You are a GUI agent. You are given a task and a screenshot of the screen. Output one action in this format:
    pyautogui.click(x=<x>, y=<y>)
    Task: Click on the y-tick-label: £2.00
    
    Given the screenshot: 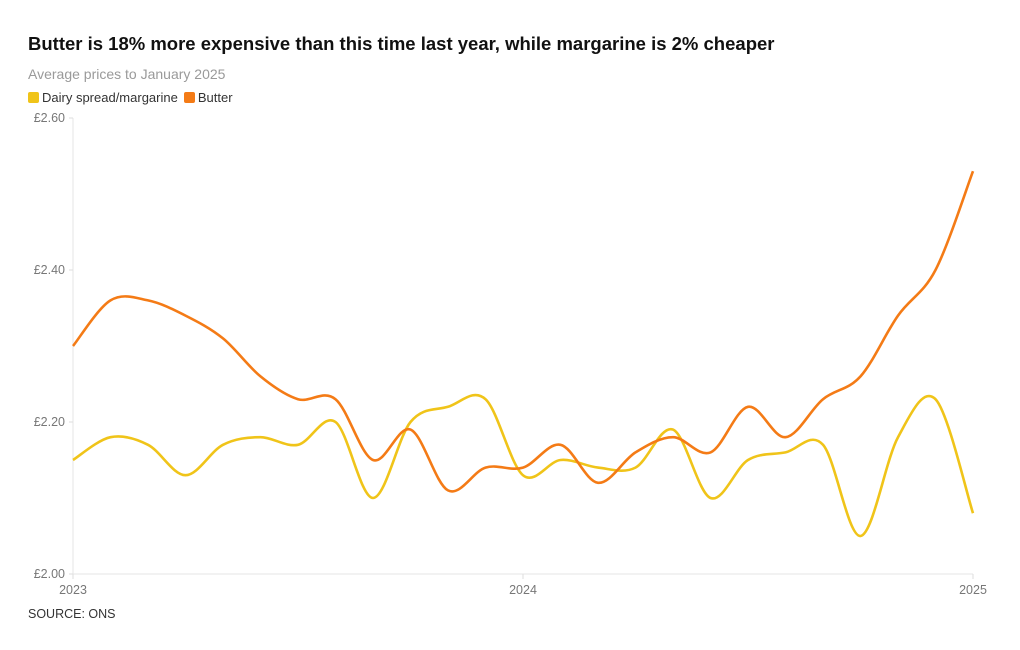 What is the action you would take?
    pyautogui.click(x=49, y=574)
    